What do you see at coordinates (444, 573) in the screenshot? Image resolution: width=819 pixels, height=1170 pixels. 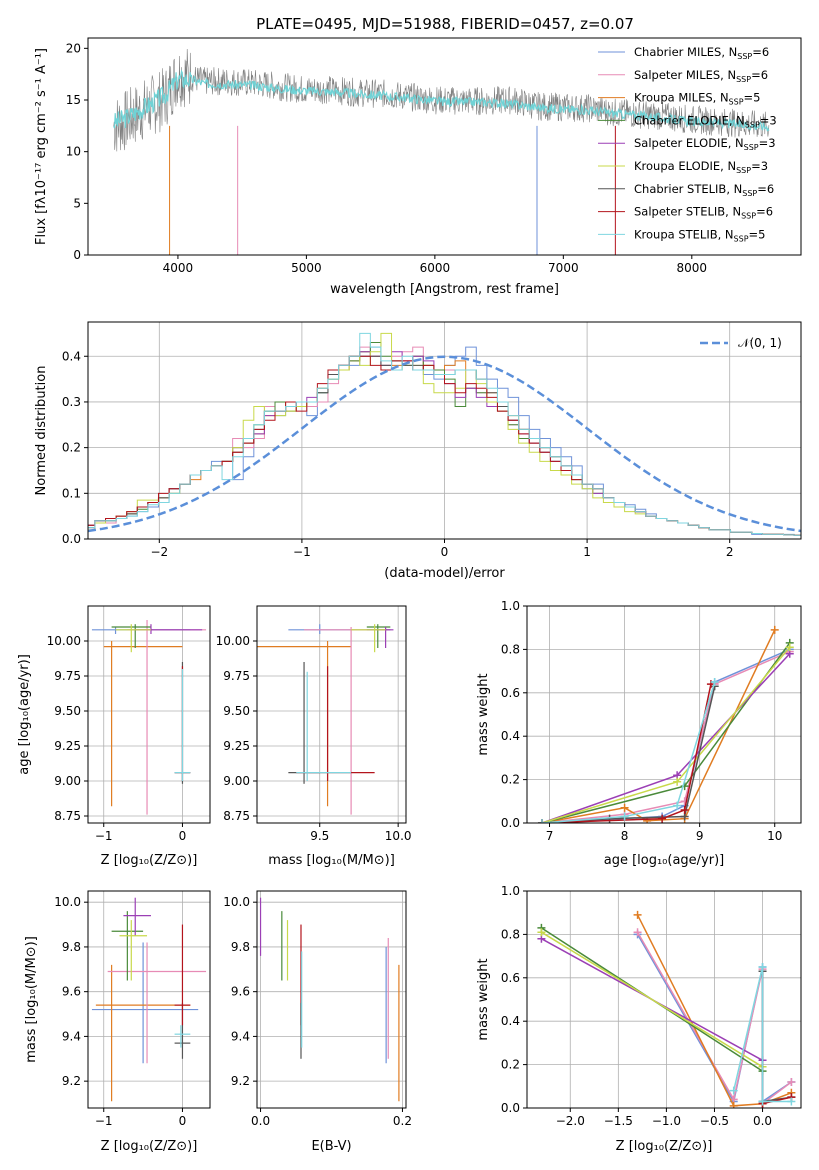 I see `x-axis-label: (data-model)/error` at bounding box center [444, 573].